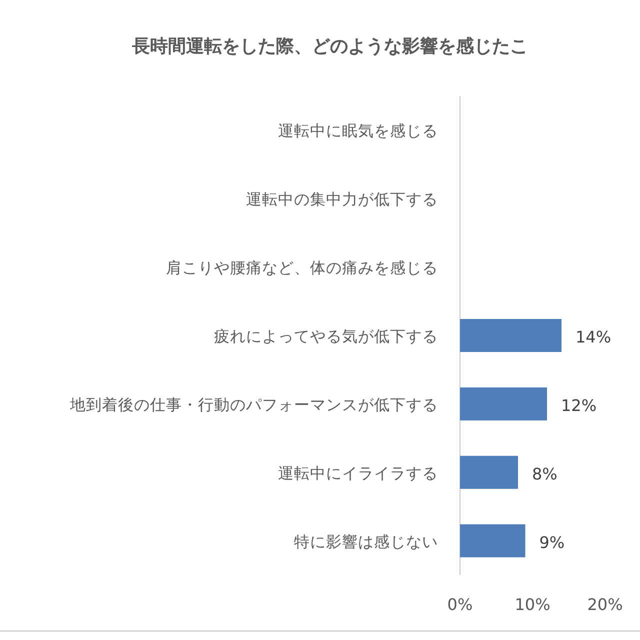 This screenshot has width=640, height=640. Describe the element at coordinates (532, 604) in the screenshot. I see `x-tick-label: 10%` at that location.